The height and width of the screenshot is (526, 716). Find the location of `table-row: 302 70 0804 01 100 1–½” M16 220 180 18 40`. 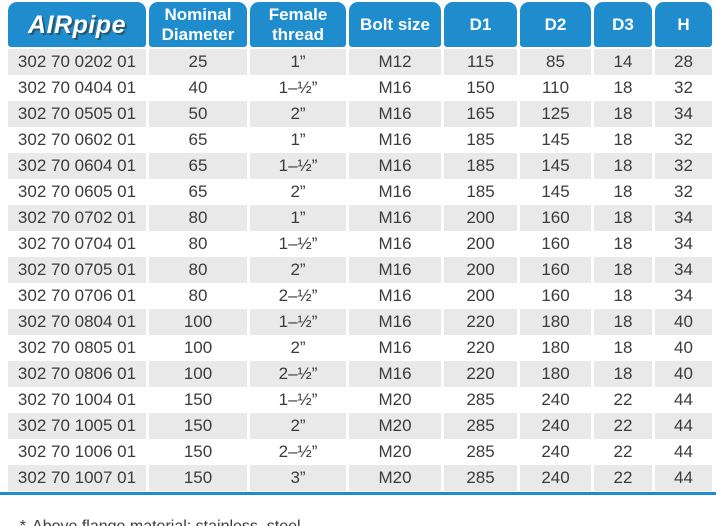

table-row: 302 70 0804 01 100 1–½” M16 220 180 18 40 is located at coordinates (360, 322).